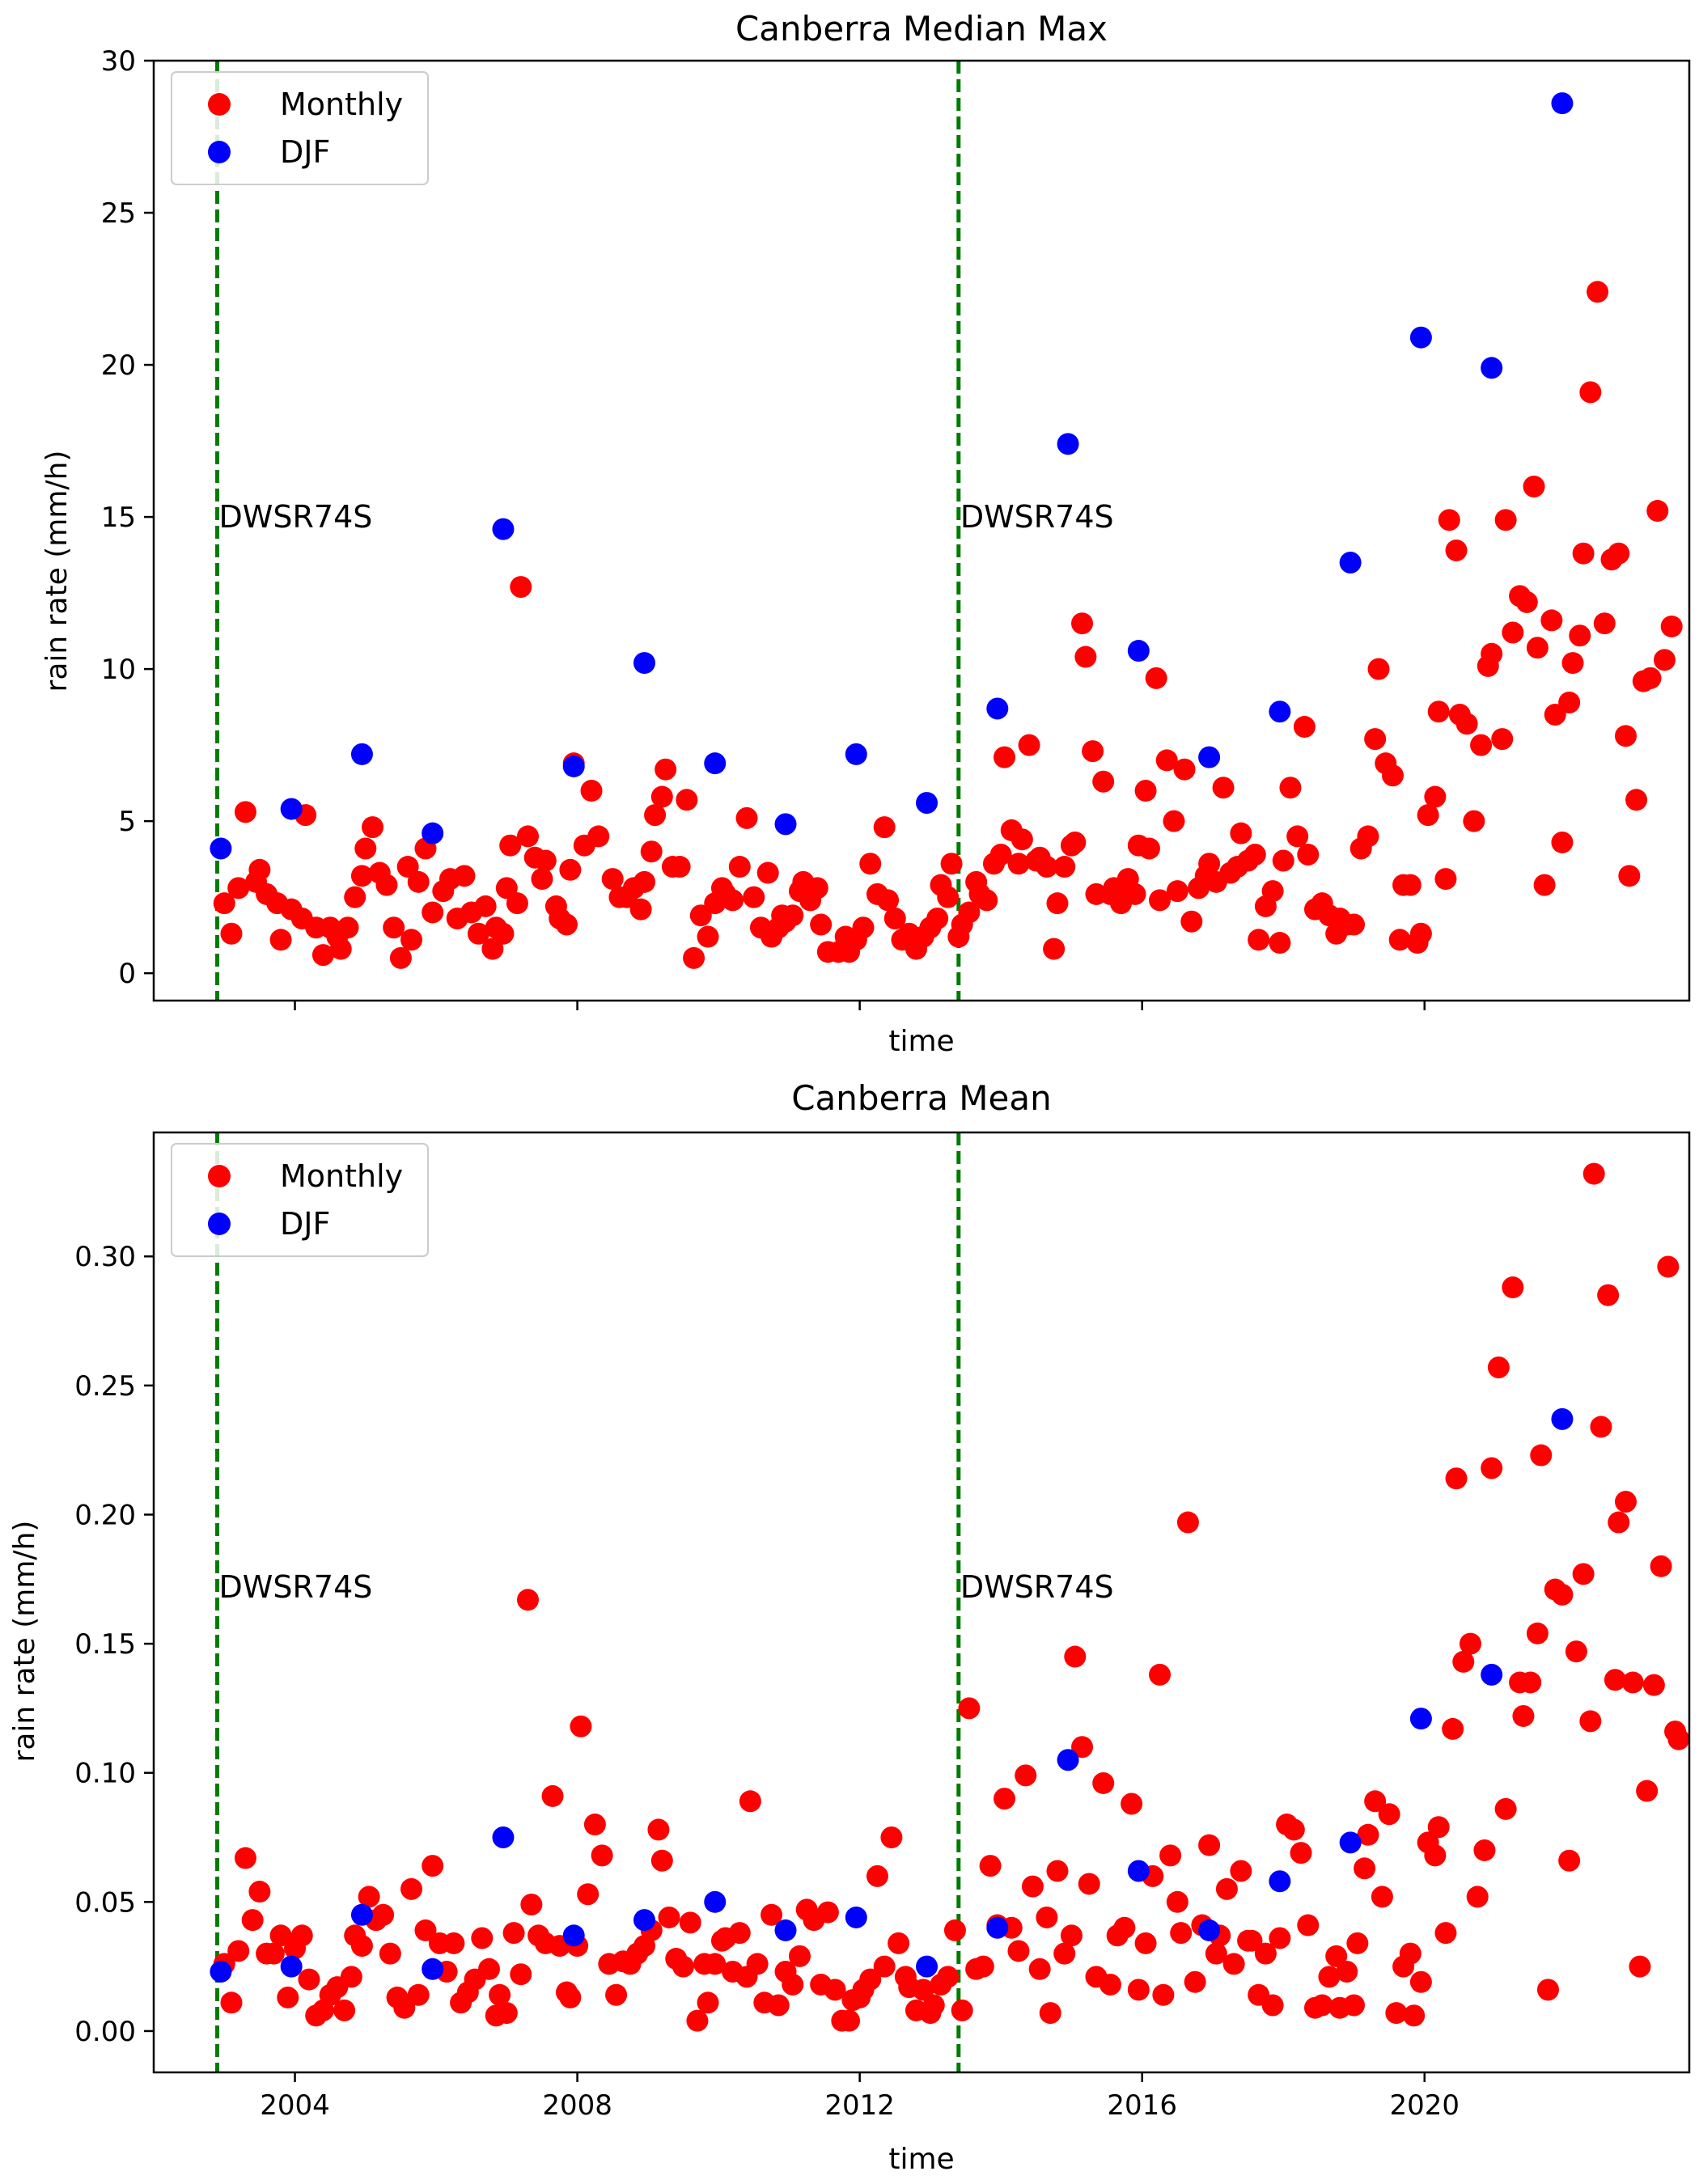  Describe the element at coordinates (105, 2032) in the screenshot. I see `y-tick-label: 0.00` at that location.